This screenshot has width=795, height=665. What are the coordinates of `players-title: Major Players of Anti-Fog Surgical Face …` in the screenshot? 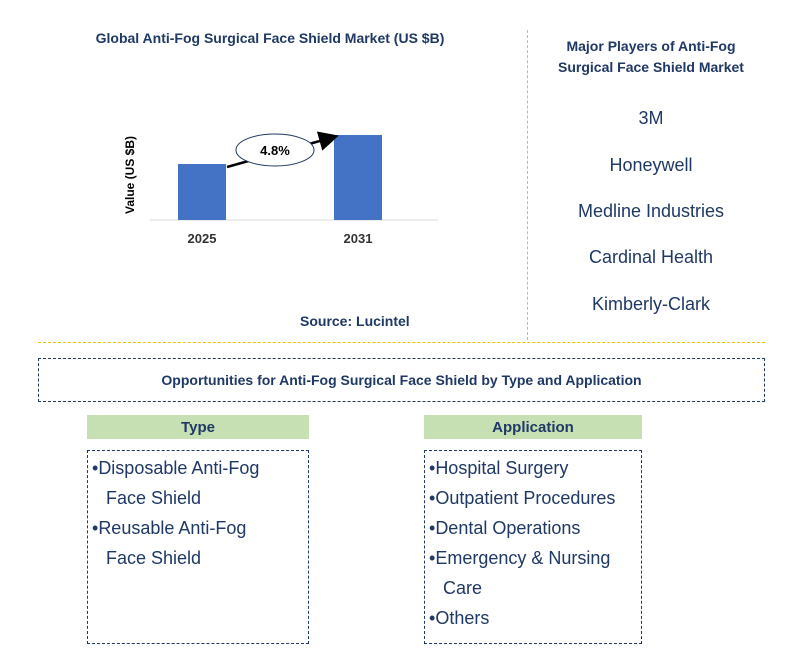 It's located at (651, 57).